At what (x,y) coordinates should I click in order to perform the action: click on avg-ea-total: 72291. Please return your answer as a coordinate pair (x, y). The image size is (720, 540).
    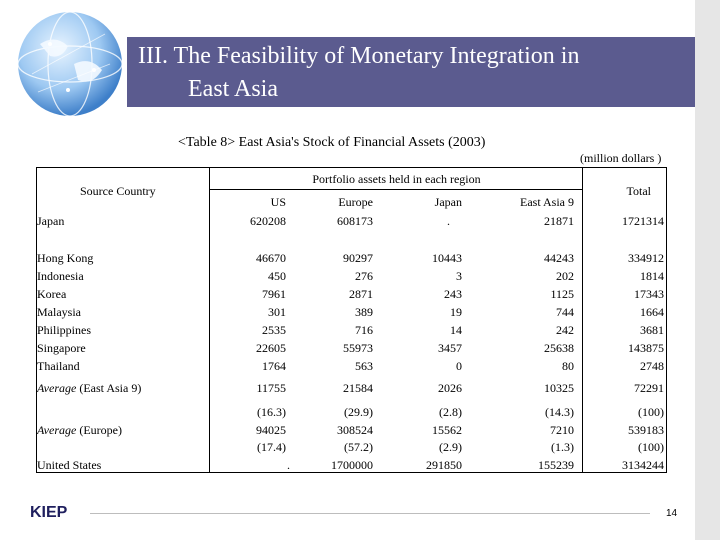
    Looking at the image, I should click on (649, 388).